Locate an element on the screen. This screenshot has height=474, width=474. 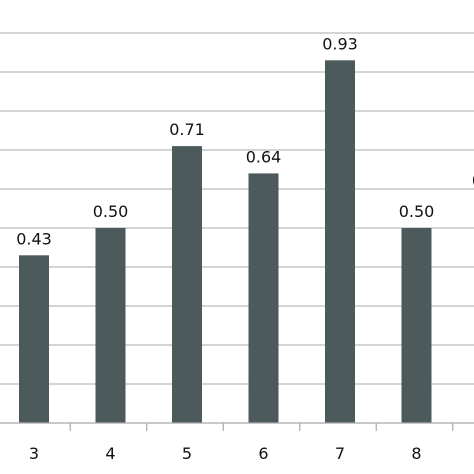
data-label-8: 0.50 is located at coordinates (417, 211).